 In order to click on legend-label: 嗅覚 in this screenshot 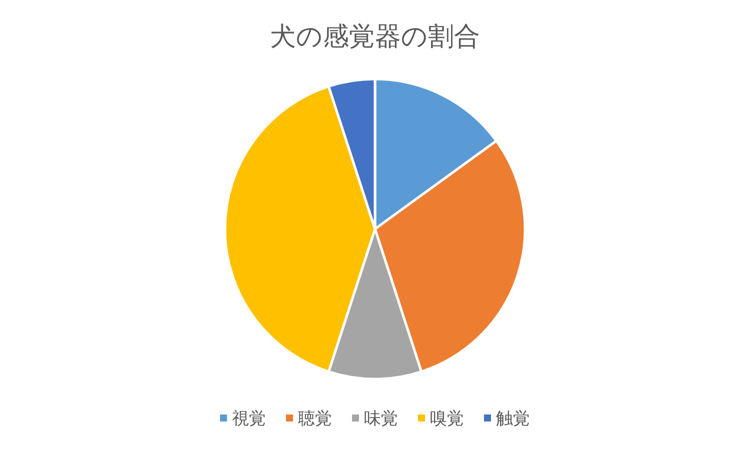, I will do `click(447, 419)`.